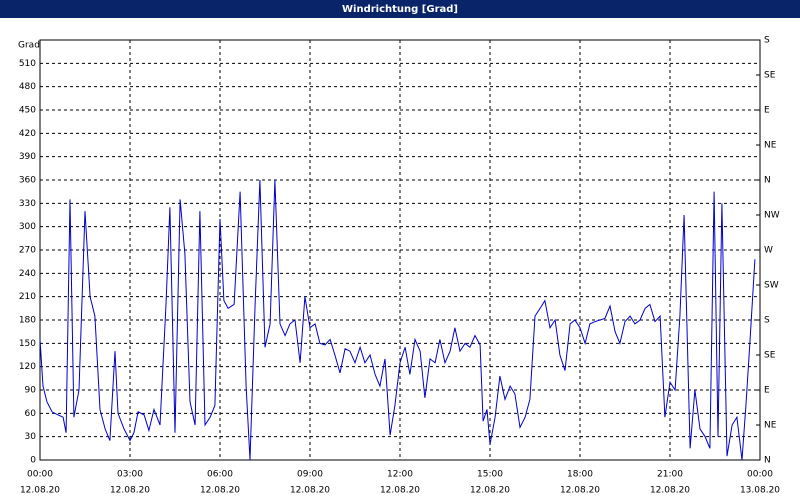 The width and height of the screenshot is (800, 504). Describe the element at coordinates (29, 46) in the screenshot. I see `y-axis-label: Grad` at that location.